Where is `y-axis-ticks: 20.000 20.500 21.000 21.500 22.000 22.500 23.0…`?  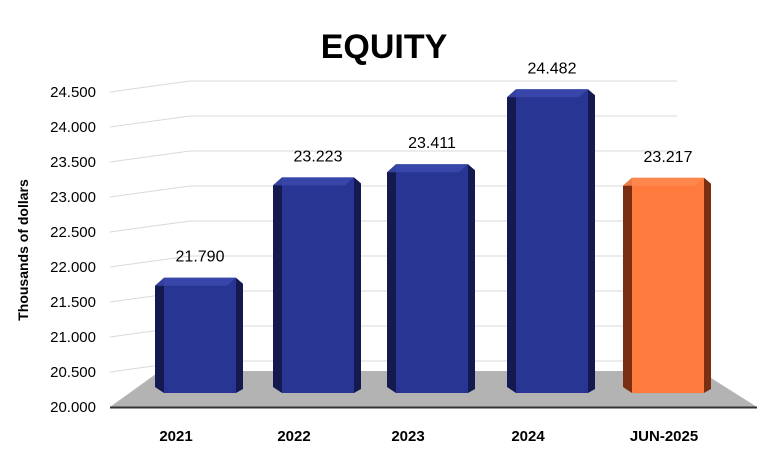
y-axis-ticks: 20.000 20.500 21.000 21.500 22.000 22.500 23.0… is located at coordinates (73, 250).